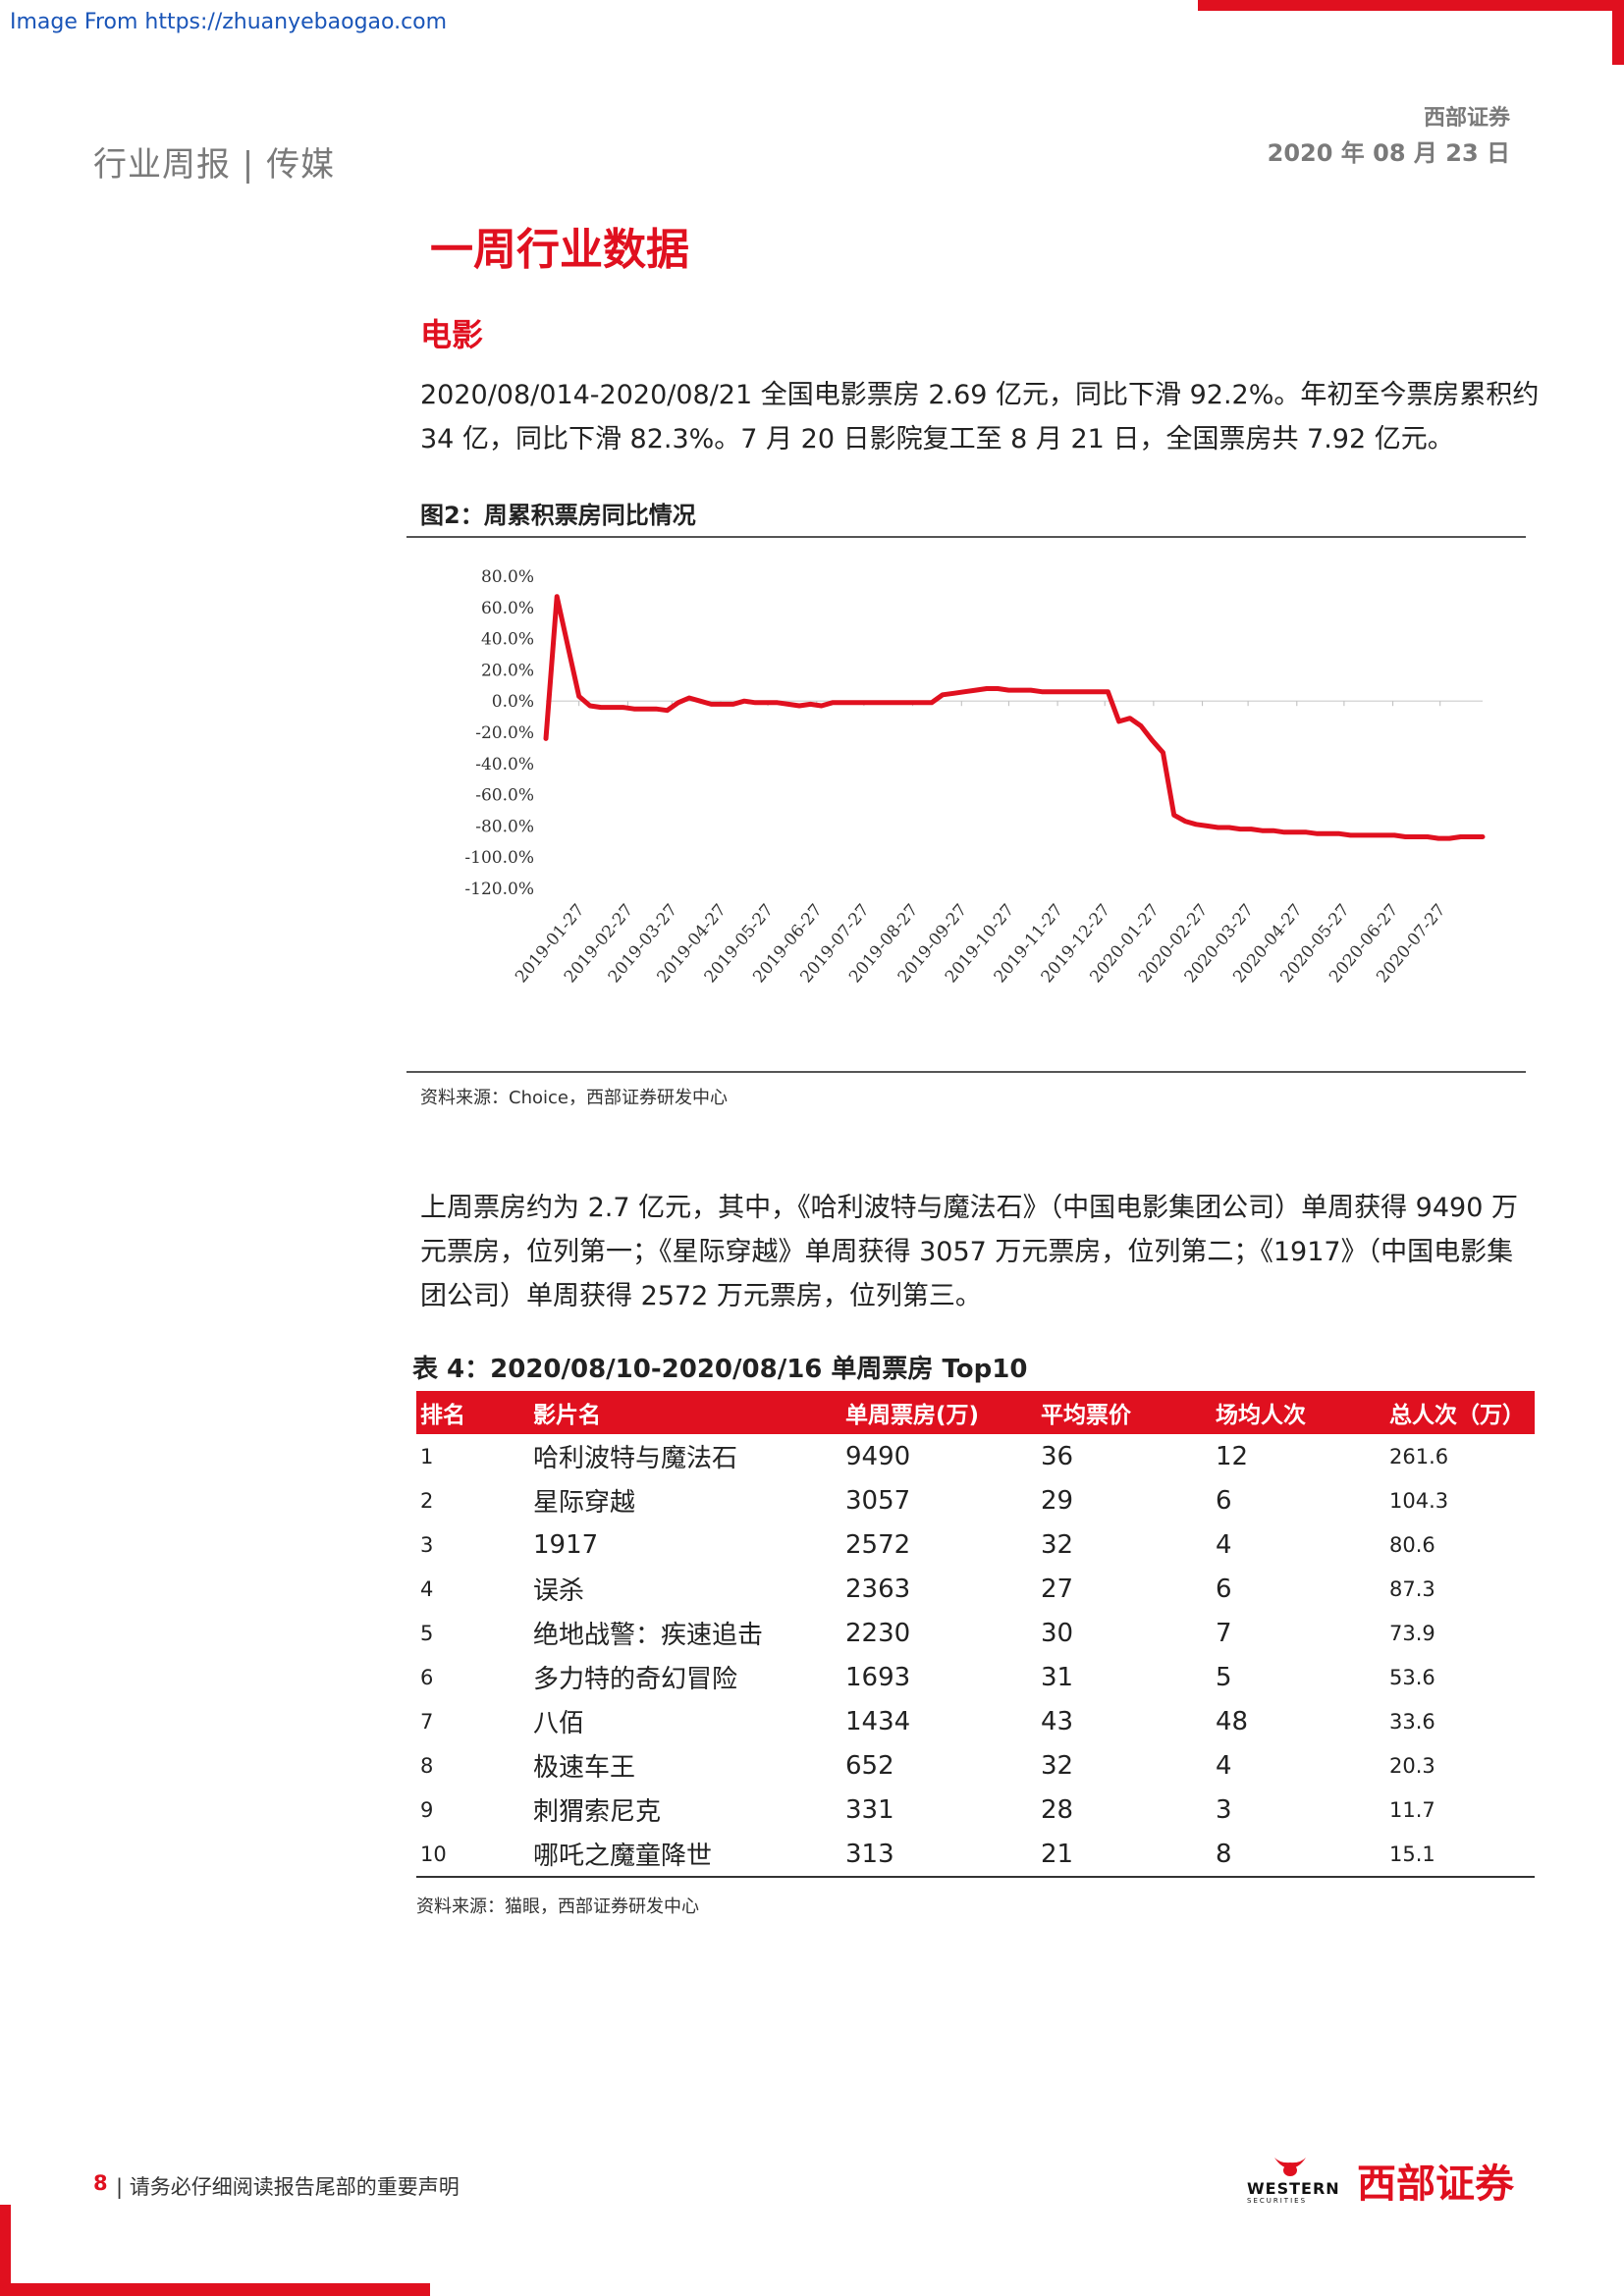 This screenshot has width=1624, height=2296. Describe the element at coordinates (427, 1589) in the screenshot. I see `cell-rank: 4` at that location.